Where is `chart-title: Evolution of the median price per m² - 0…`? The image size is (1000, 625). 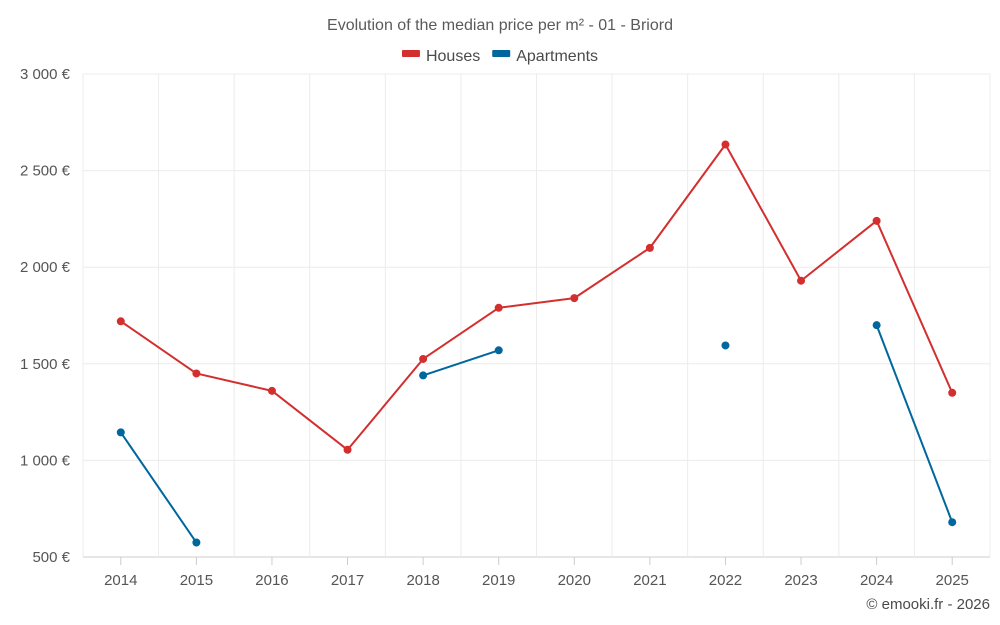
chart-title: Evolution of the median price per m² - 0… is located at coordinates (500, 25).